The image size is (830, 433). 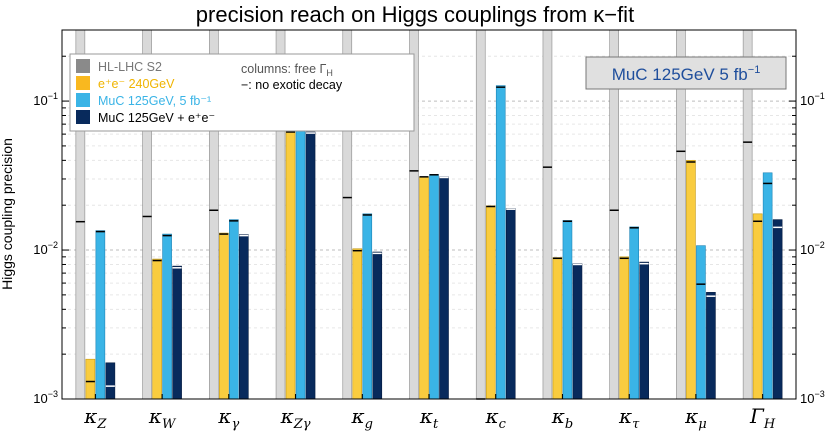 What do you see at coordinates (629, 418) in the screenshot?
I see `x-tick-label: κτ` at bounding box center [629, 418].